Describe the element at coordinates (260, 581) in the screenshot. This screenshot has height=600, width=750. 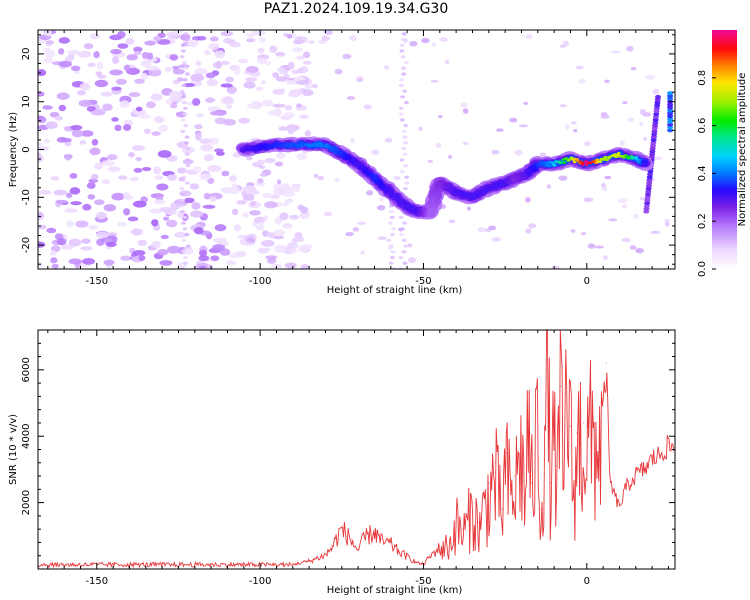
I see `bottom-x-tick-label: -100` at that location.